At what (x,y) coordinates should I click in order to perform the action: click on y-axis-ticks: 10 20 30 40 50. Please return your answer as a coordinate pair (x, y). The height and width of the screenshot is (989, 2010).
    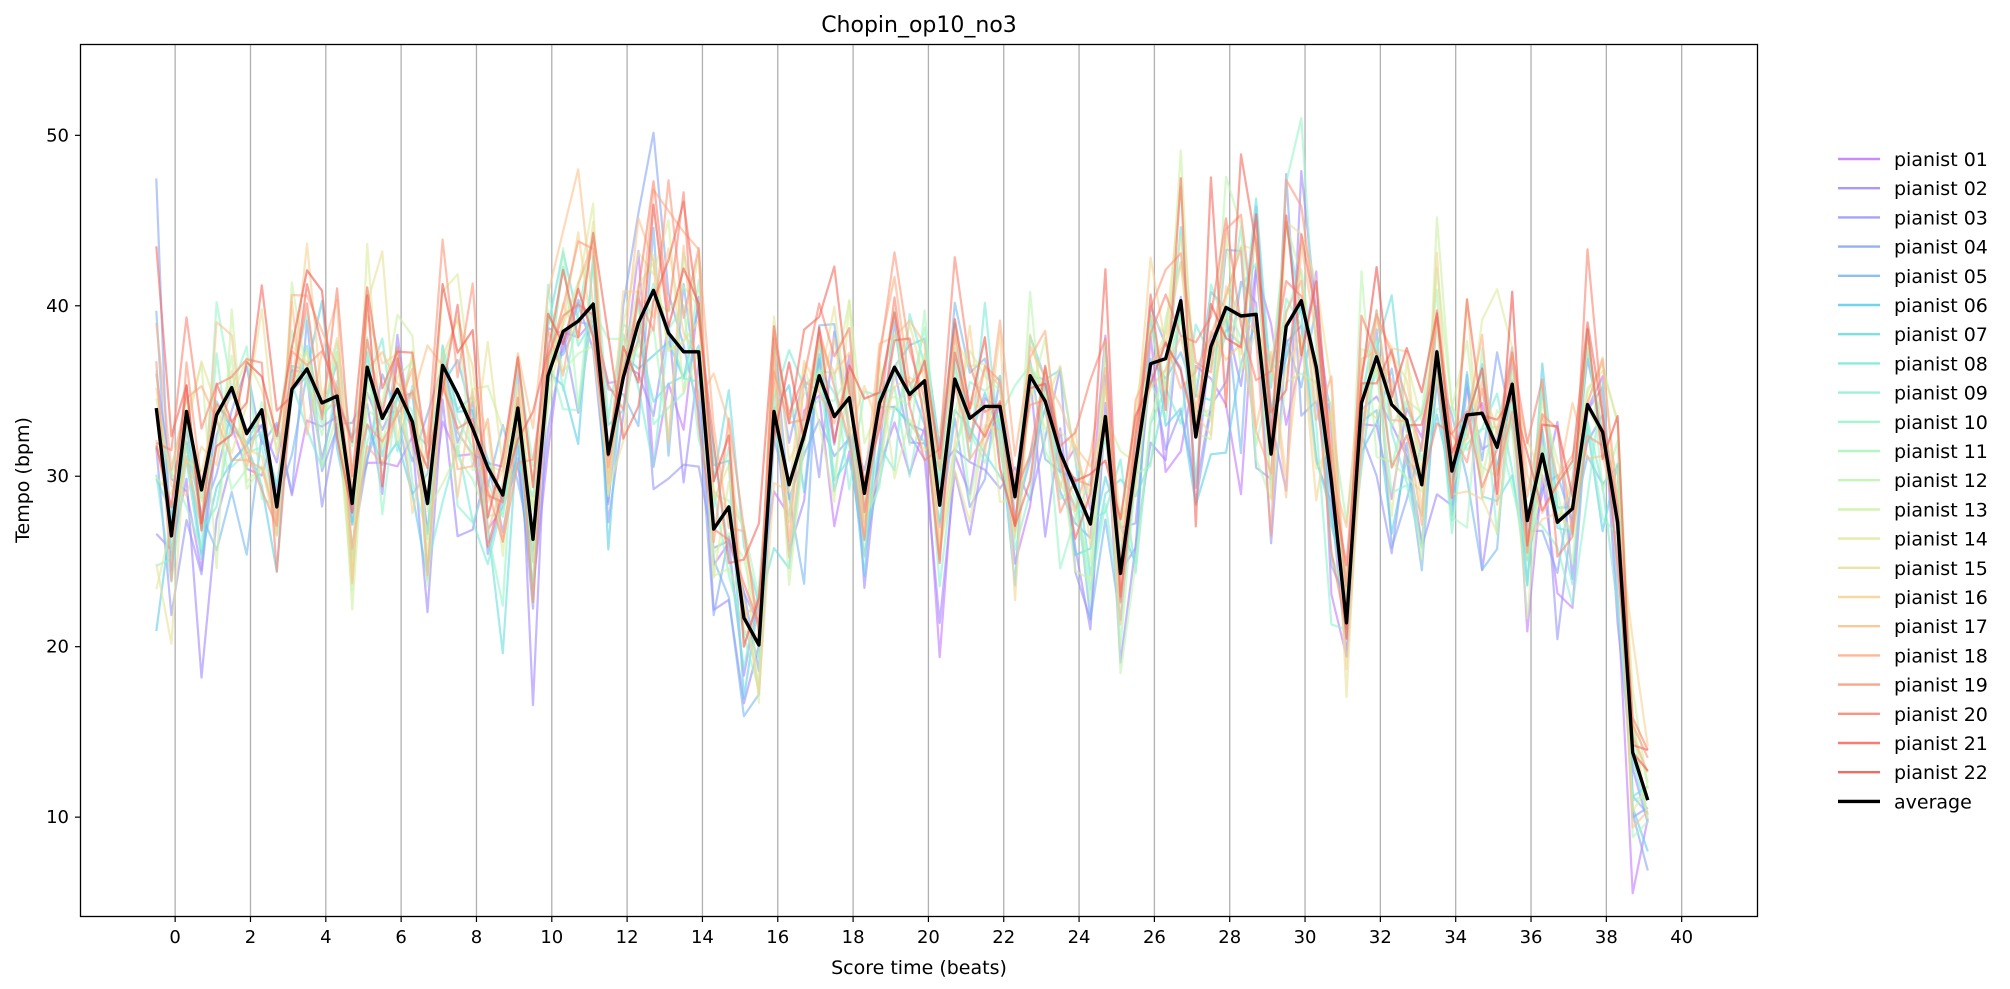
    Looking at the image, I should click on (63, 476).